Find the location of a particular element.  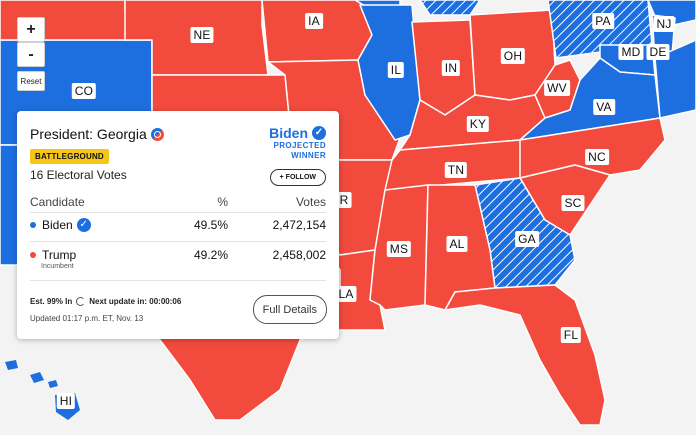

incumbent-label: Incumbent is located at coordinates (57, 266).